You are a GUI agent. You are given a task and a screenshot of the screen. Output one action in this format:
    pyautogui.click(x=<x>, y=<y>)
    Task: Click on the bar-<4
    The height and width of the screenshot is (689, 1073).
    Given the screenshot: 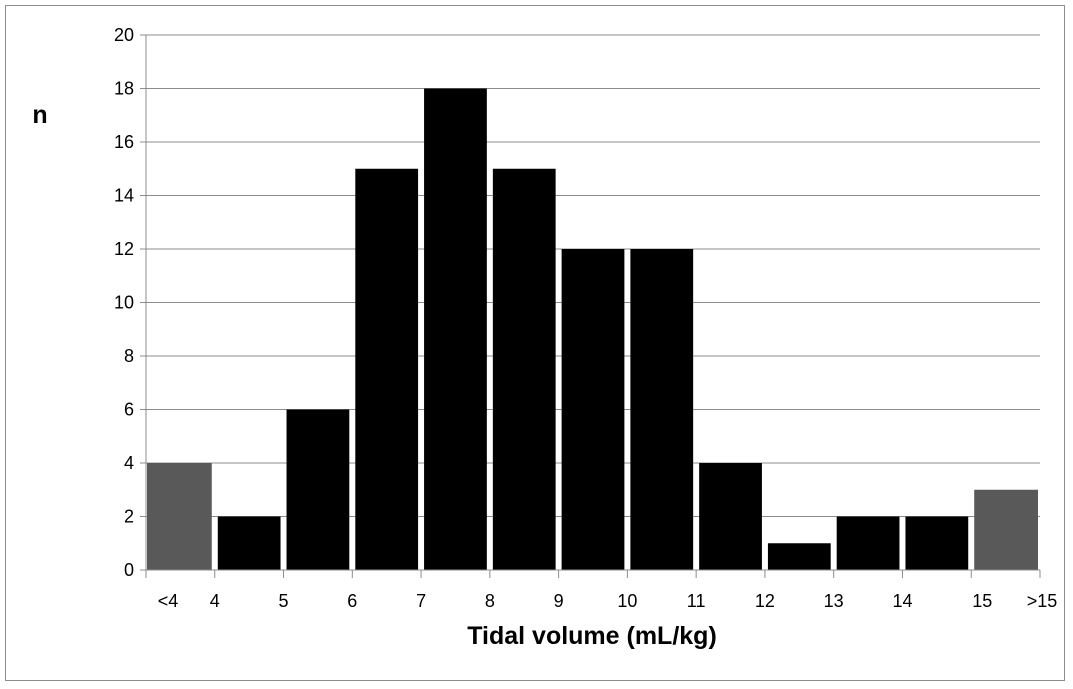 What is the action you would take?
    pyautogui.click(x=179, y=516)
    